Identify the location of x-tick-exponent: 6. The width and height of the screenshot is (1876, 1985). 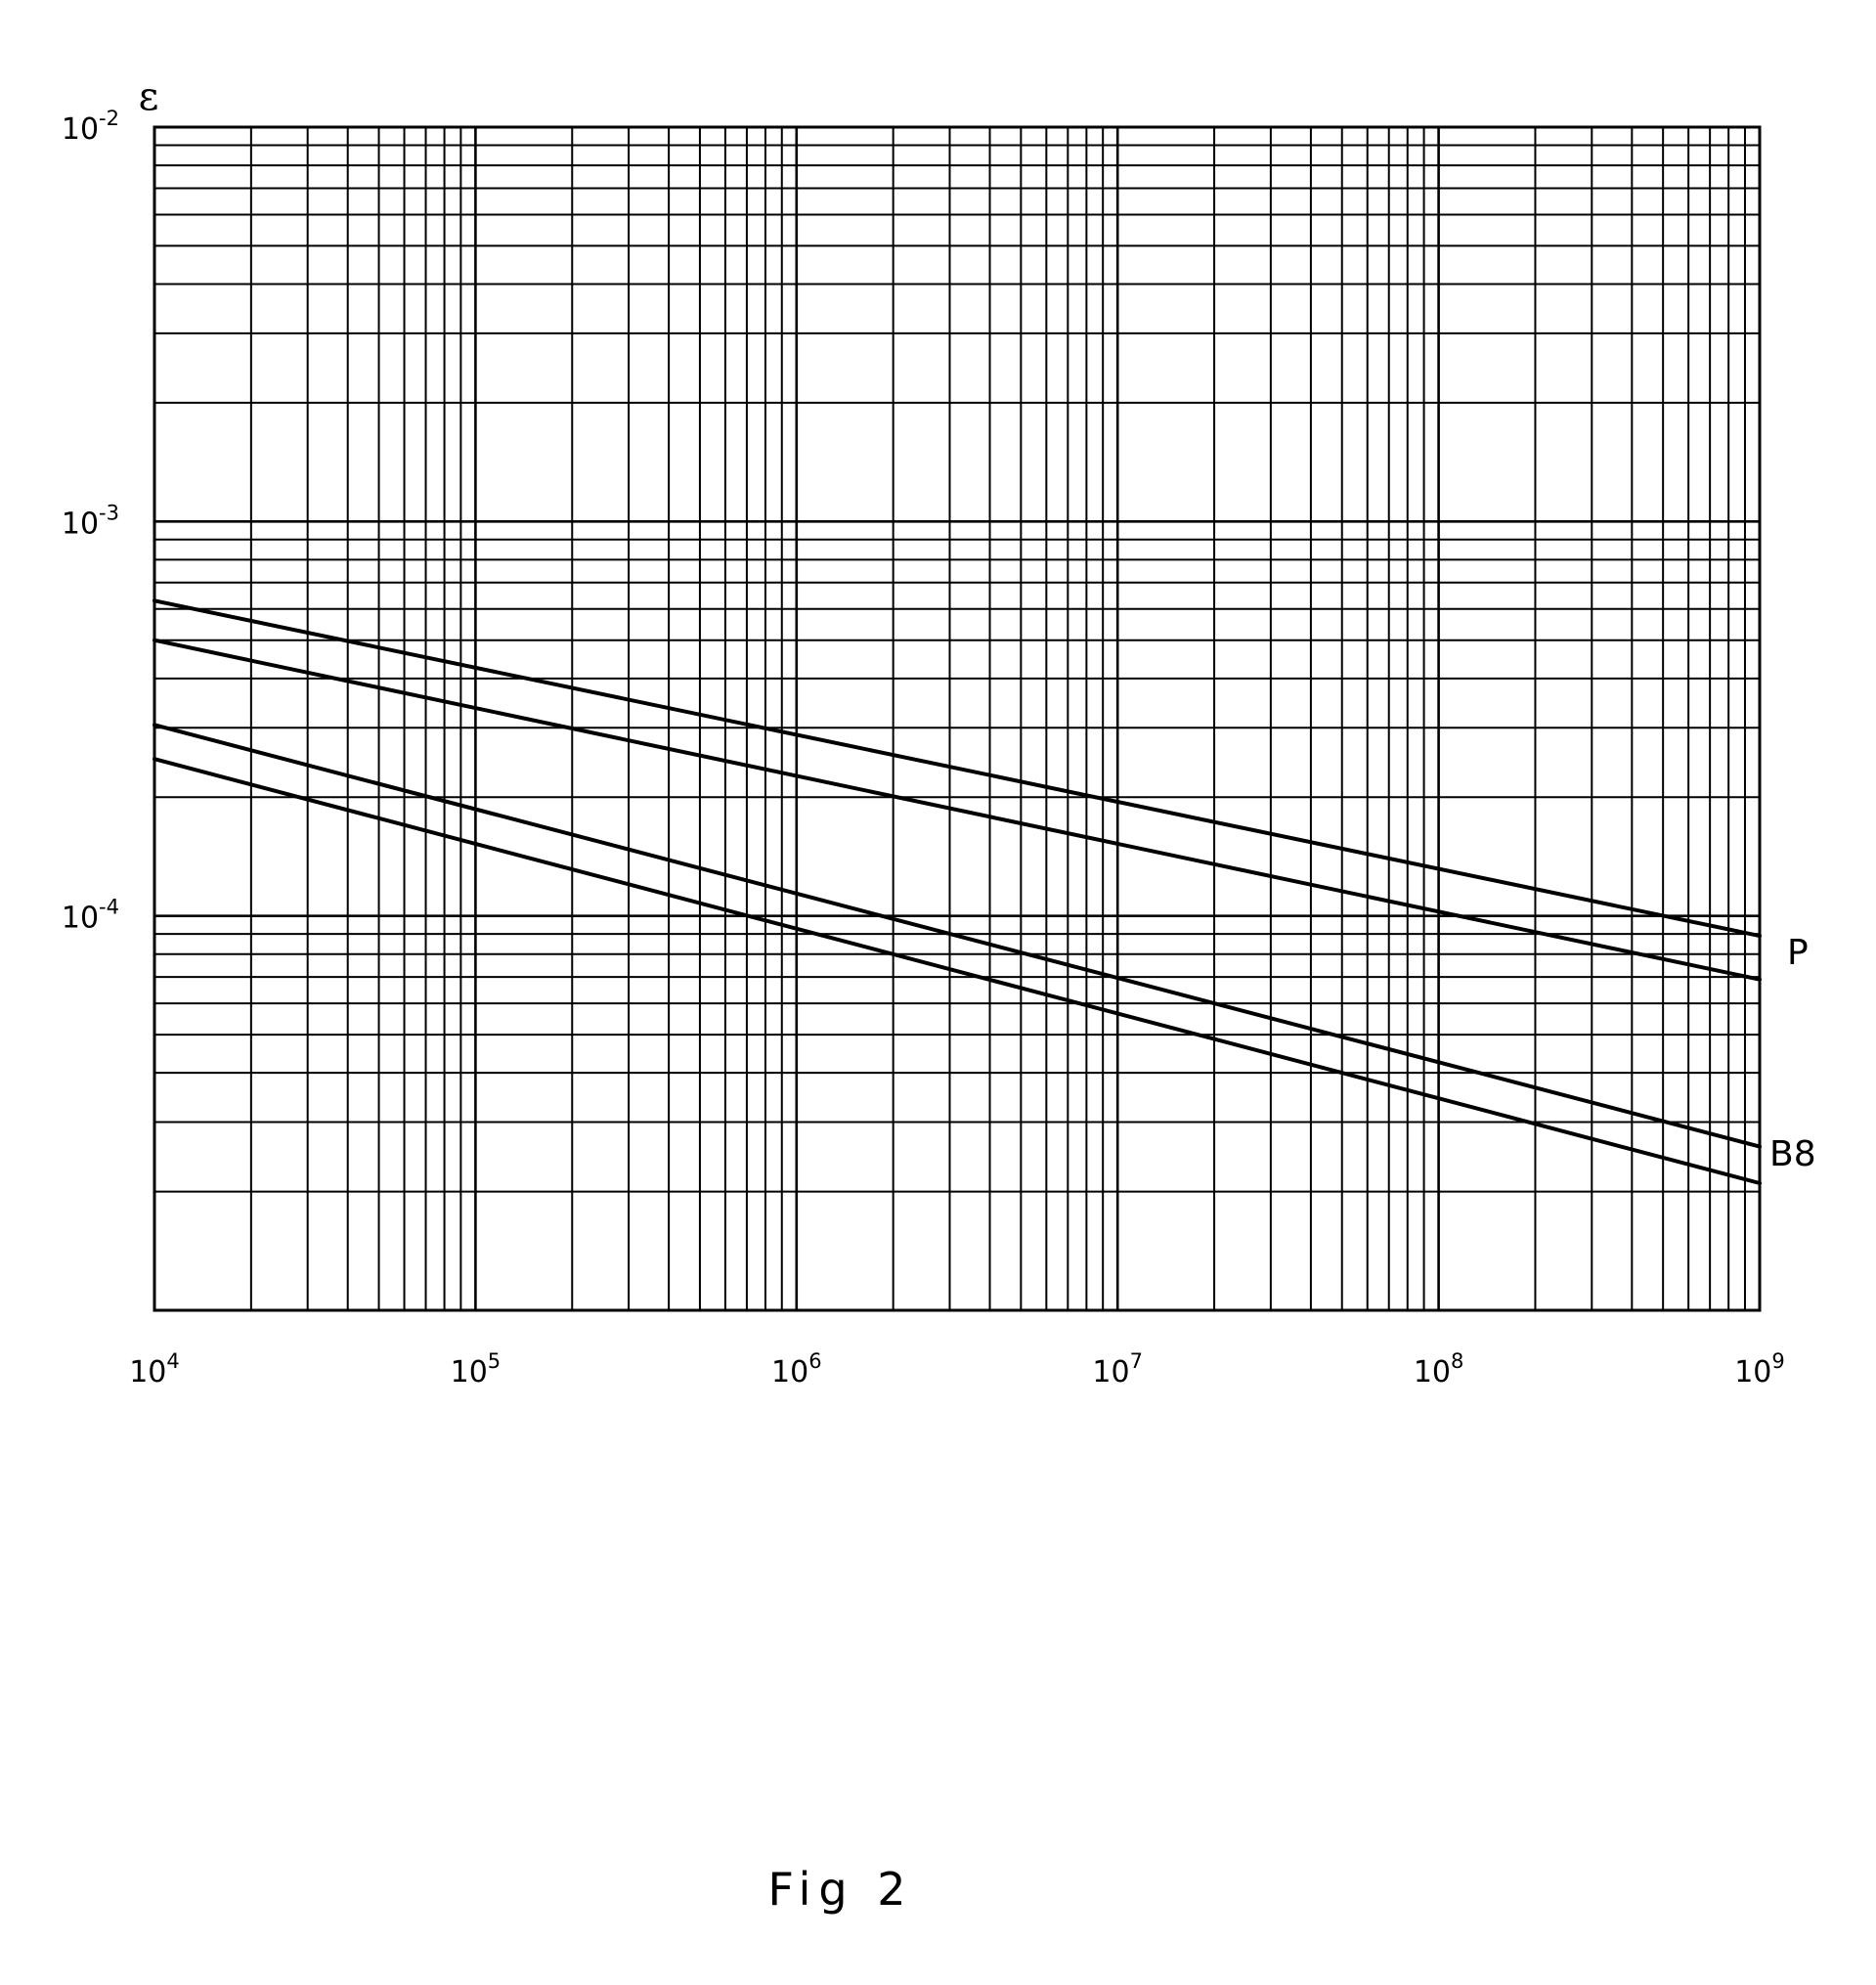
(814, 1361).